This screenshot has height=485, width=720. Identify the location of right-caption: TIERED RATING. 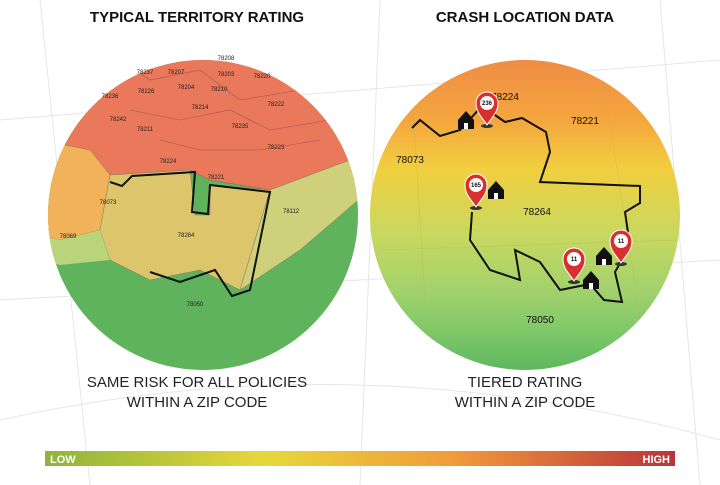
(525, 382).